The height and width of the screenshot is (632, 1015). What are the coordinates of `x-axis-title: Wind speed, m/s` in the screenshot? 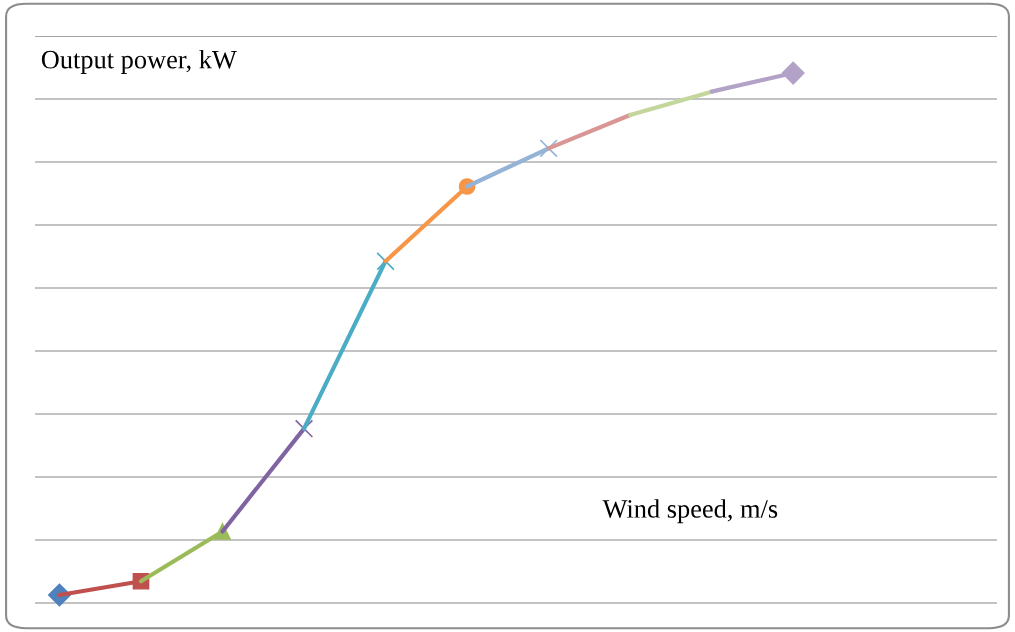 It's located at (690, 511).